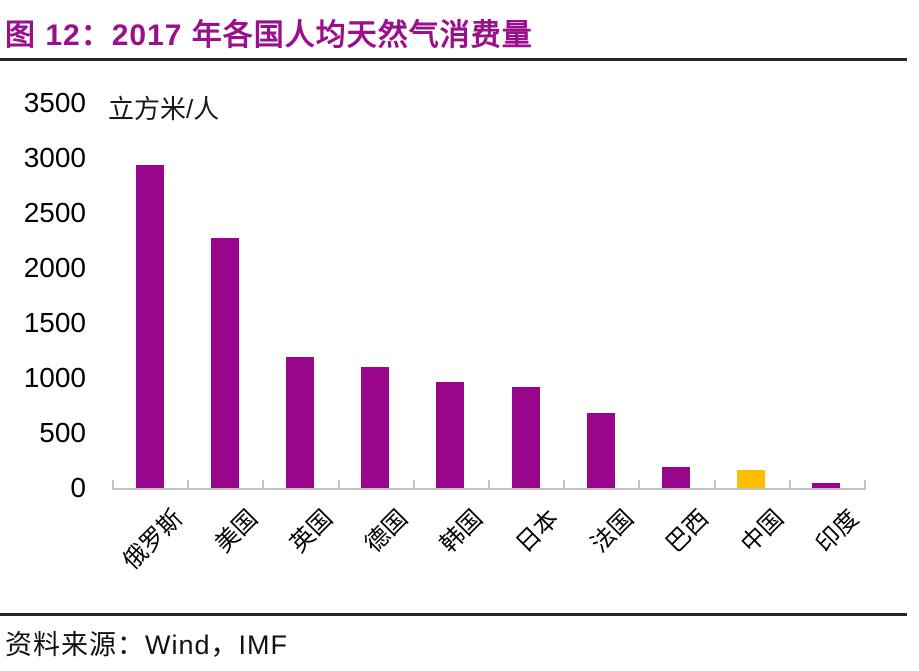 The image size is (919, 671). Describe the element at coordinates (537, 531) in the screenshot. I see `x-axis-label: 日本` at that location.